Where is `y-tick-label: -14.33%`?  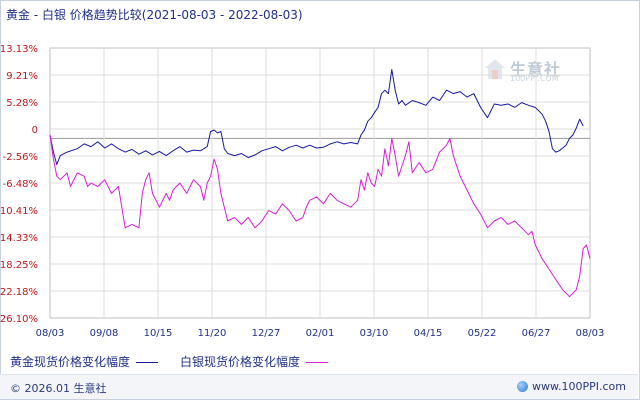 y-tick-label: -14.33% is located at coordinates (19, 238).